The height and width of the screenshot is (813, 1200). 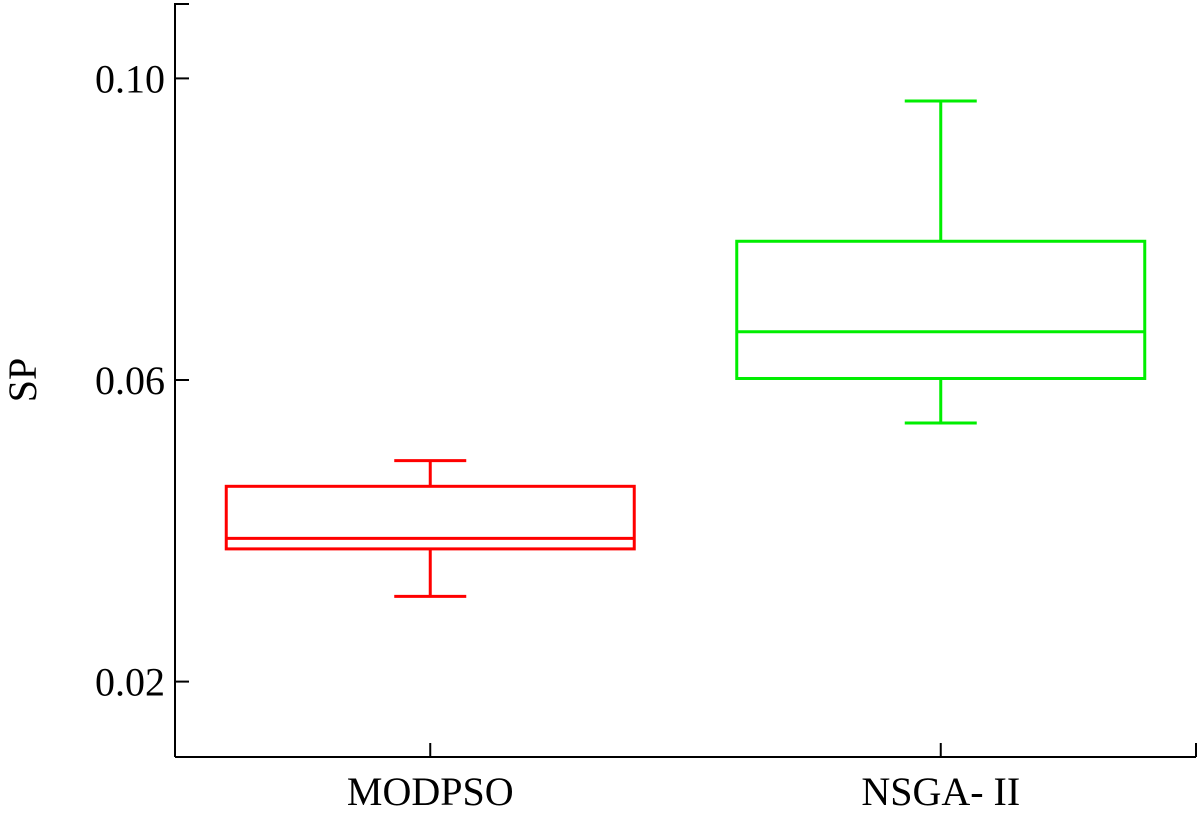 What do you see at coordinates (130, 682) in the screenshot?
I see `y-tick-label: 0.02` at bounding box center [130, 682].